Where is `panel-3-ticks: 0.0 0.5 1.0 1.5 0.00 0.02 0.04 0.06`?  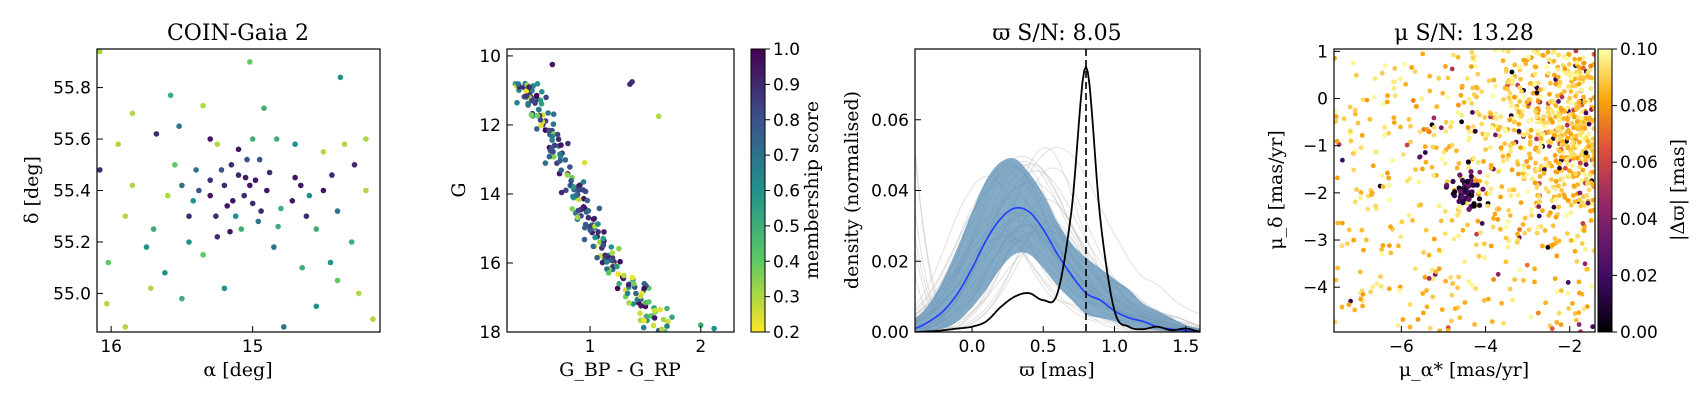
panel-3-ticks: 0.0 0.5 1.0 1.5 0.00 0.02 0.04 0.06 is located at coordinates (1035, 234).